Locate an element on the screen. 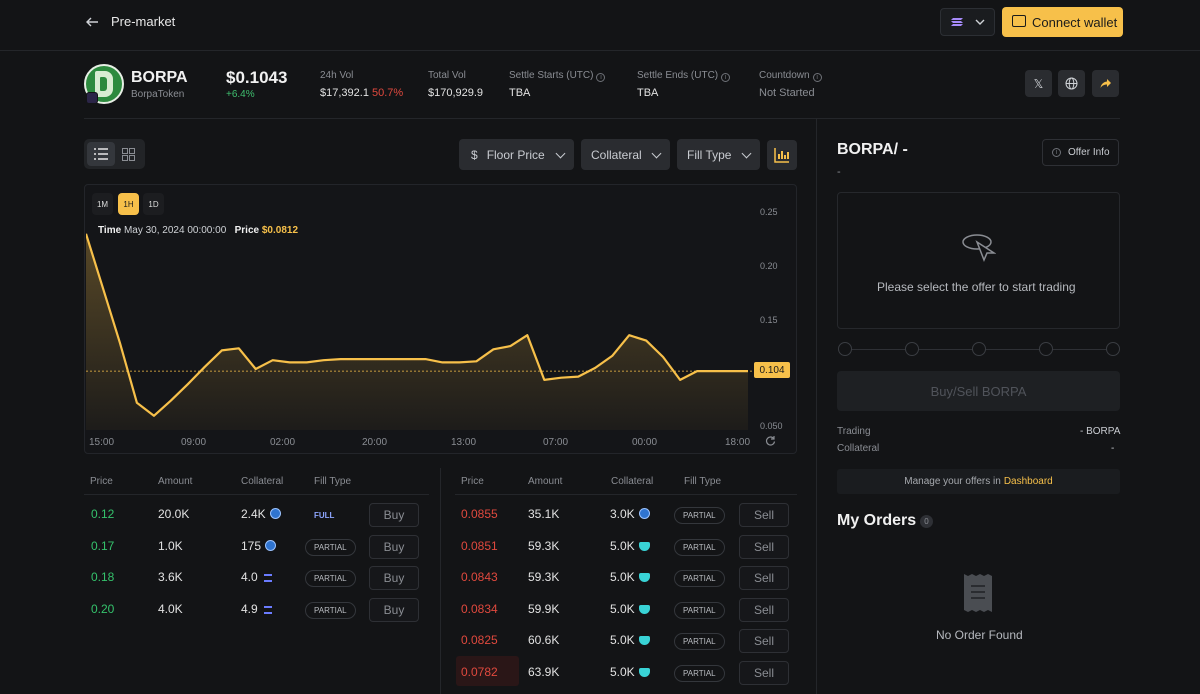 This screenshot has width=1200, height=694. dashboard-link: Dashboard is located at coordinates (1028, 481).